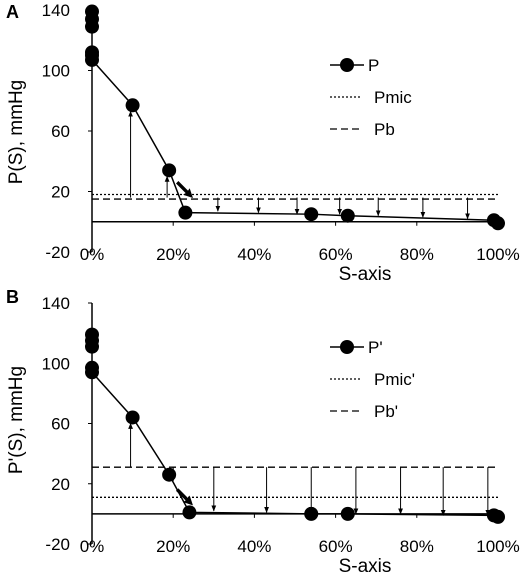  Describe the element at coordinates (386, 411) in the screenshot. I see `legend-label: Pb'` at that location.